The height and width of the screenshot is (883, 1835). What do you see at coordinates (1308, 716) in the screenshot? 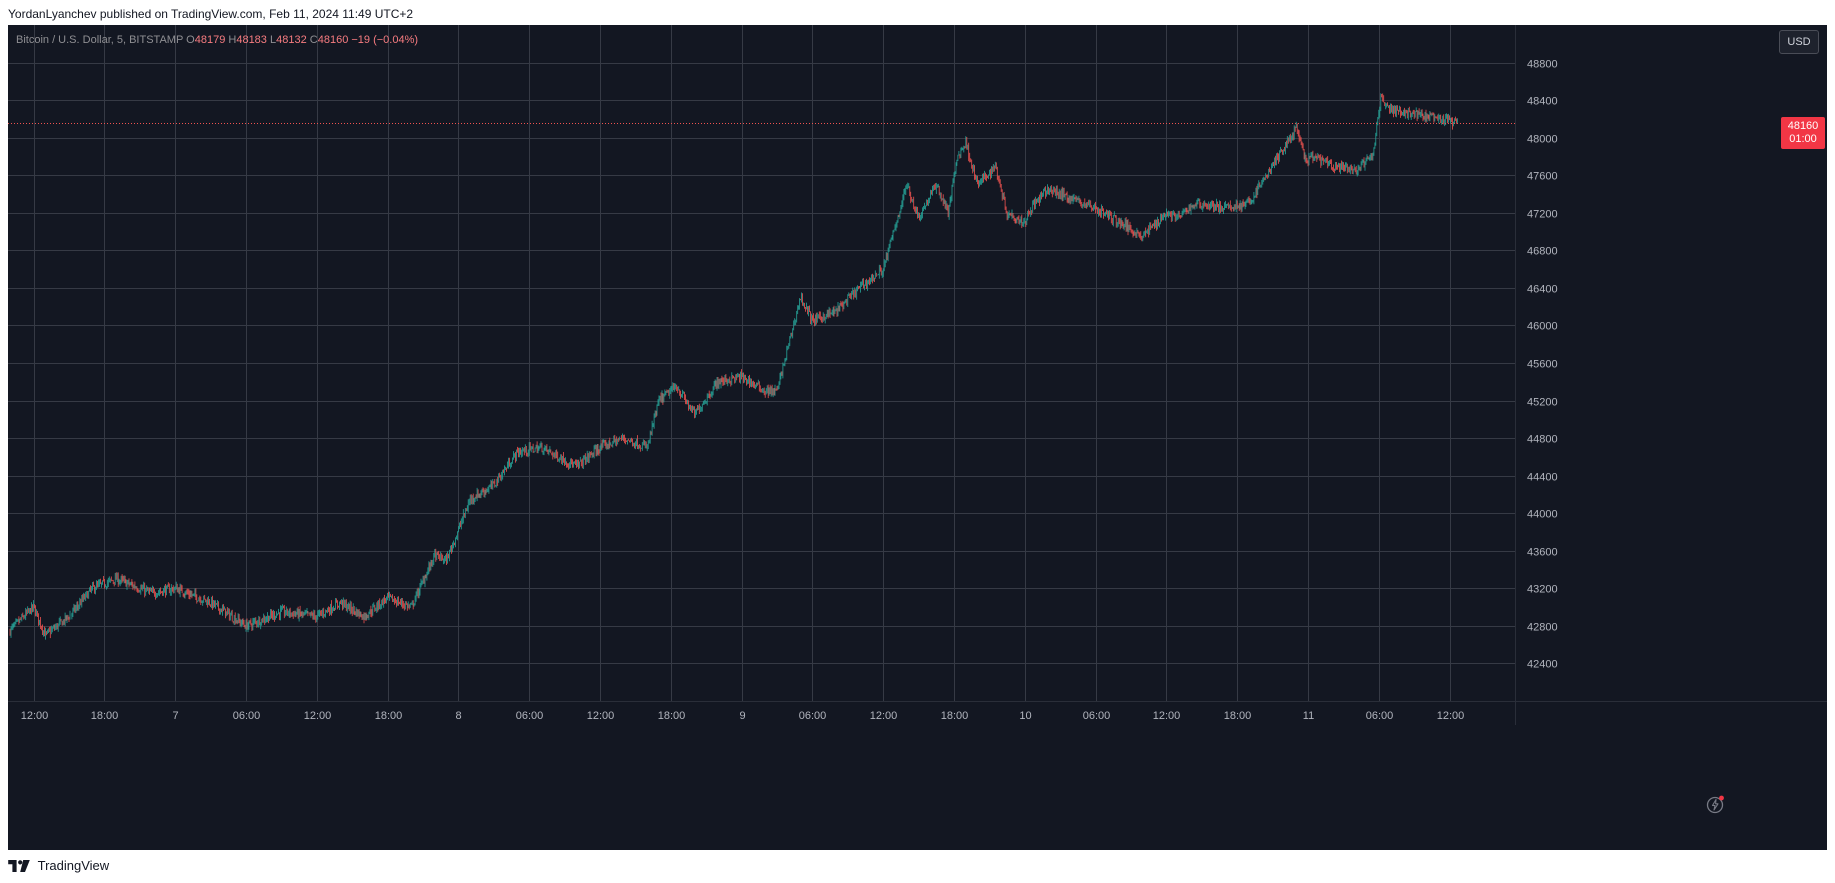
I see `x-tick-label: 11` at bounding box center [1308, 716].